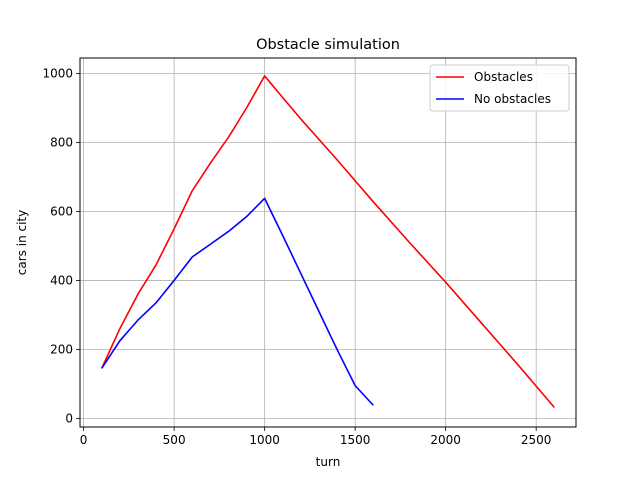  I want to click on chart-title: Obstacle simulation, so click(328, 45).